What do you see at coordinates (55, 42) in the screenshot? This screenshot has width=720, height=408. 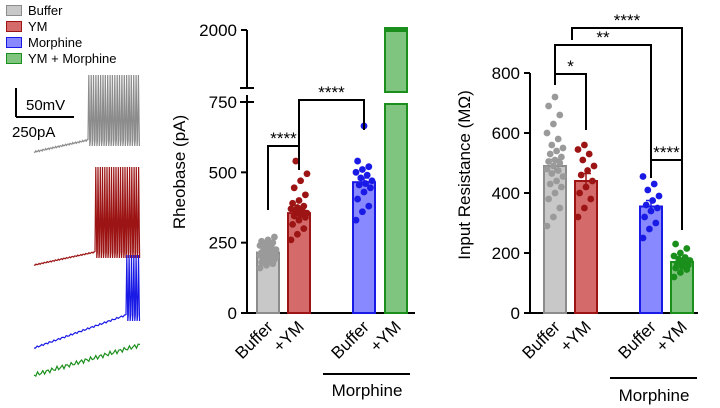 I see `legend-label: Morphine` at bounding box center [55, 42].